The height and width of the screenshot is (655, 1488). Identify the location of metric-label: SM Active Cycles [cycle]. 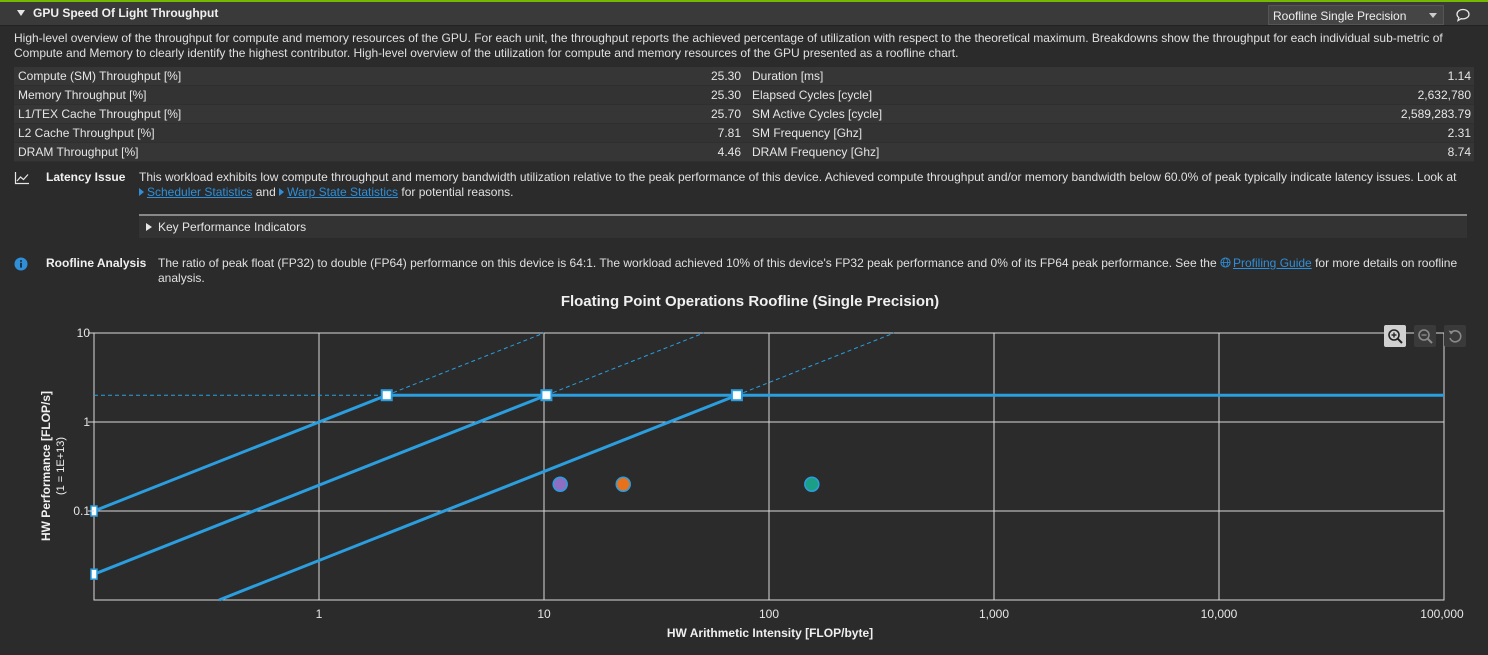
(817, 114).